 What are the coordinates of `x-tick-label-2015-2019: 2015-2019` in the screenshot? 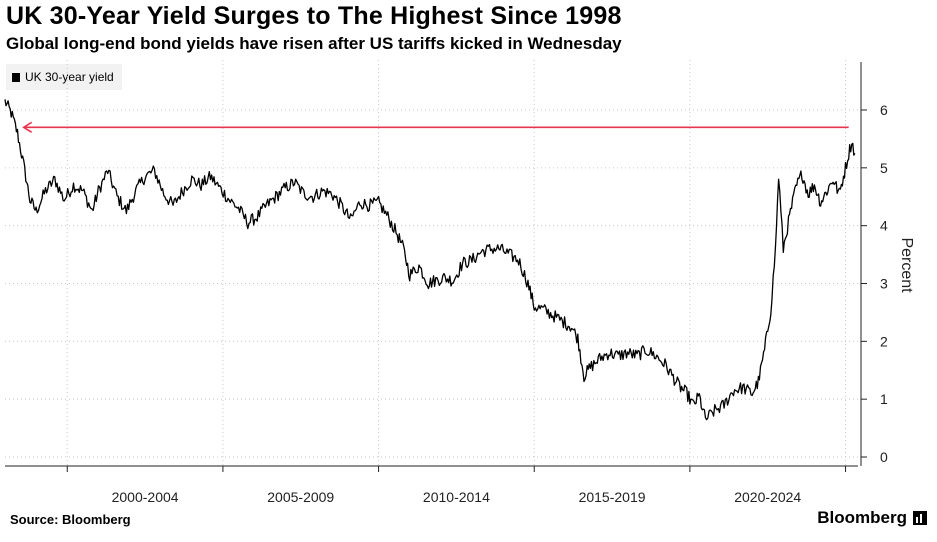 It's located at (612, 497).